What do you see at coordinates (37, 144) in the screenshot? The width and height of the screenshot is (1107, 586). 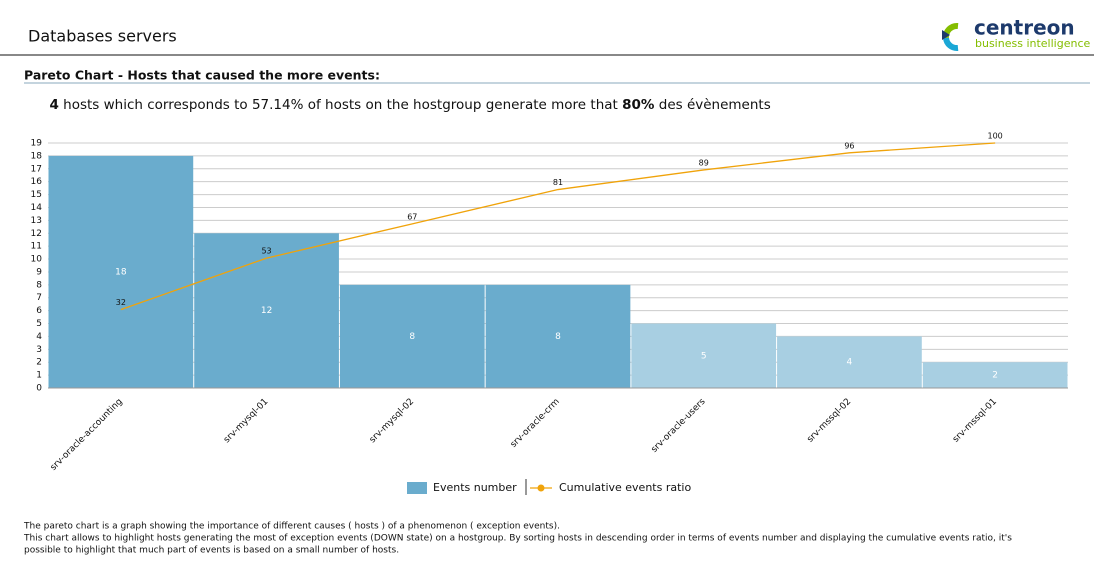 I see `y-tick-label: 19` at bounding box center [37, 144].